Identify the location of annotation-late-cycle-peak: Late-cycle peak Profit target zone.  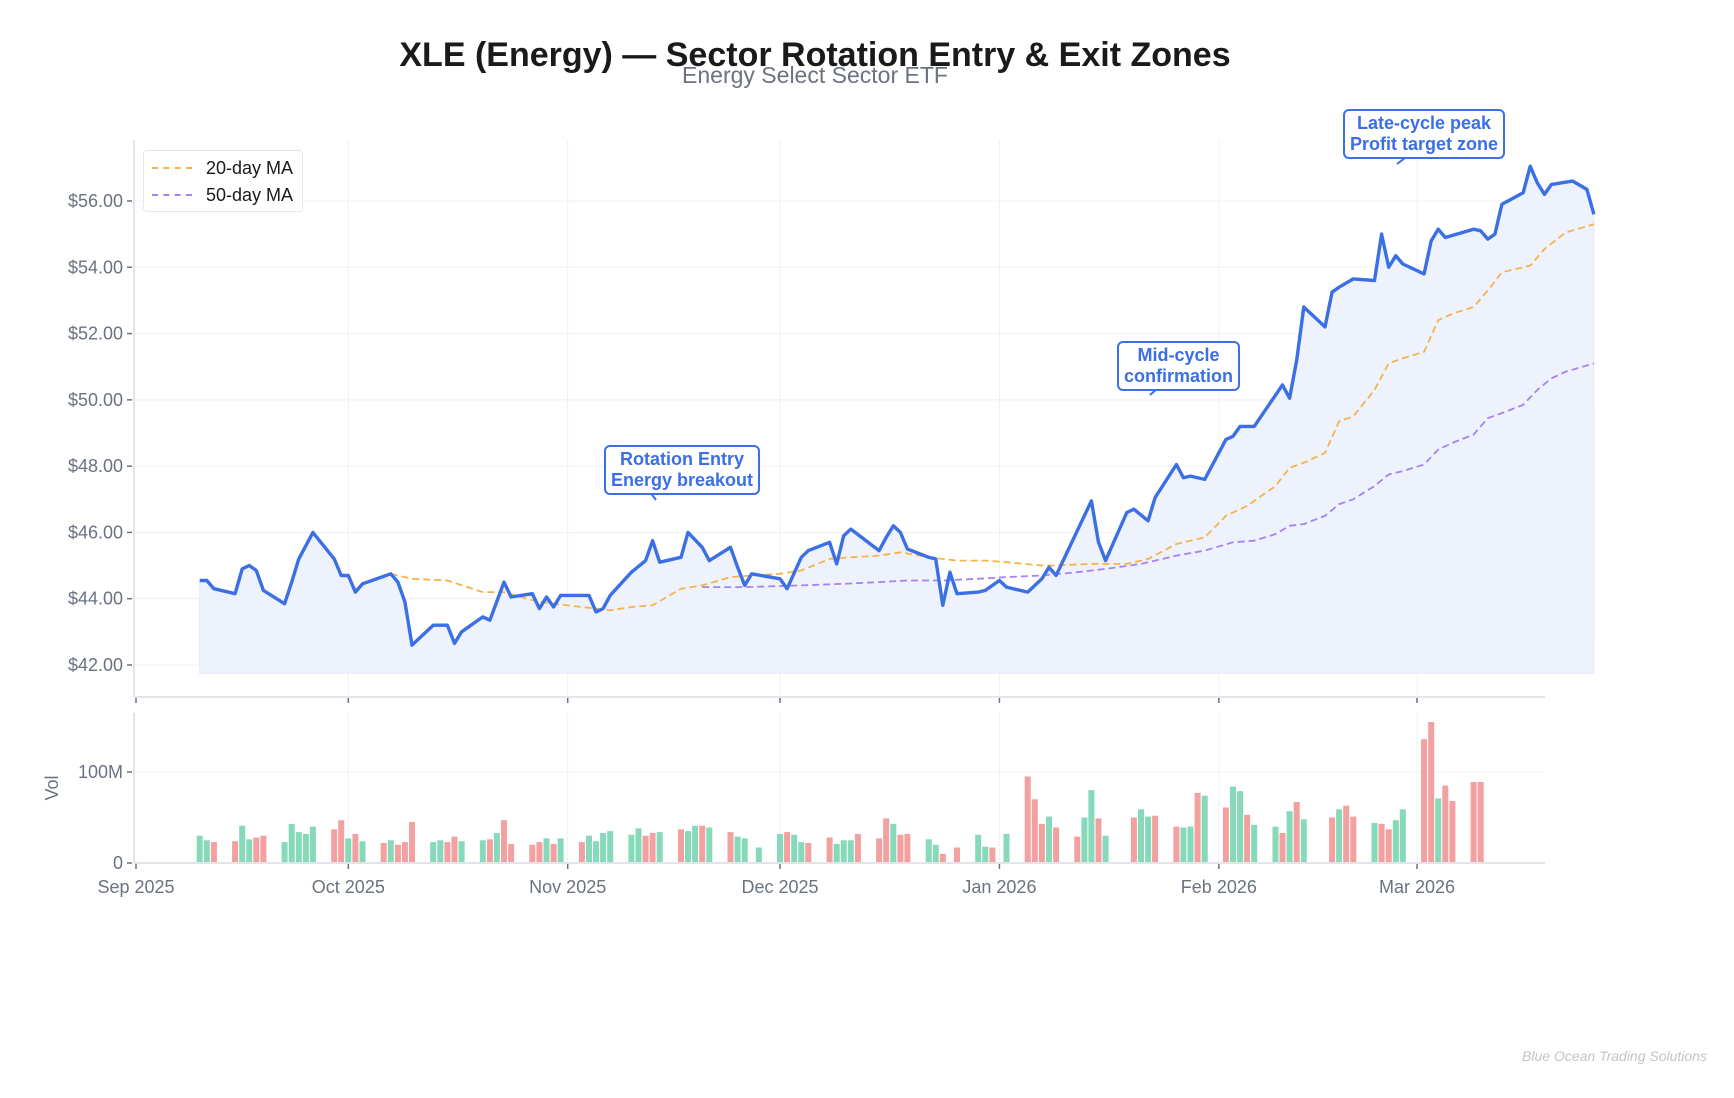
(1424, 134).